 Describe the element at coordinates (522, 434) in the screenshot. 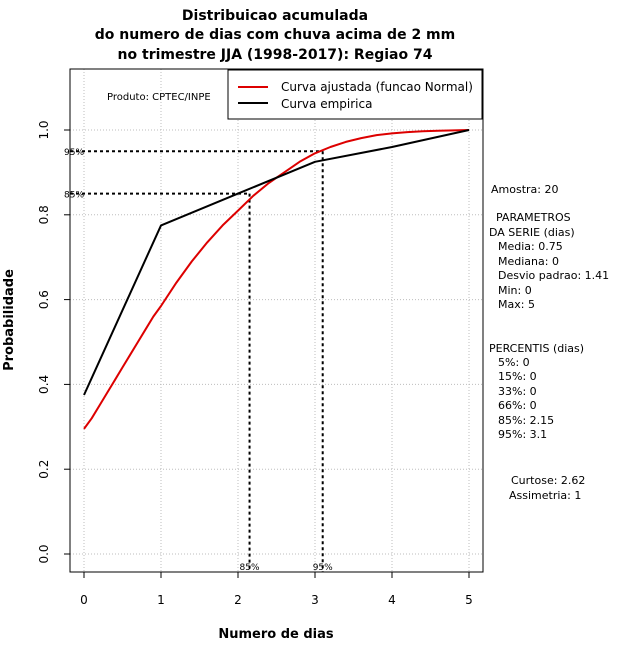

I see `percentile-95: 95%: 3.1` at that location.